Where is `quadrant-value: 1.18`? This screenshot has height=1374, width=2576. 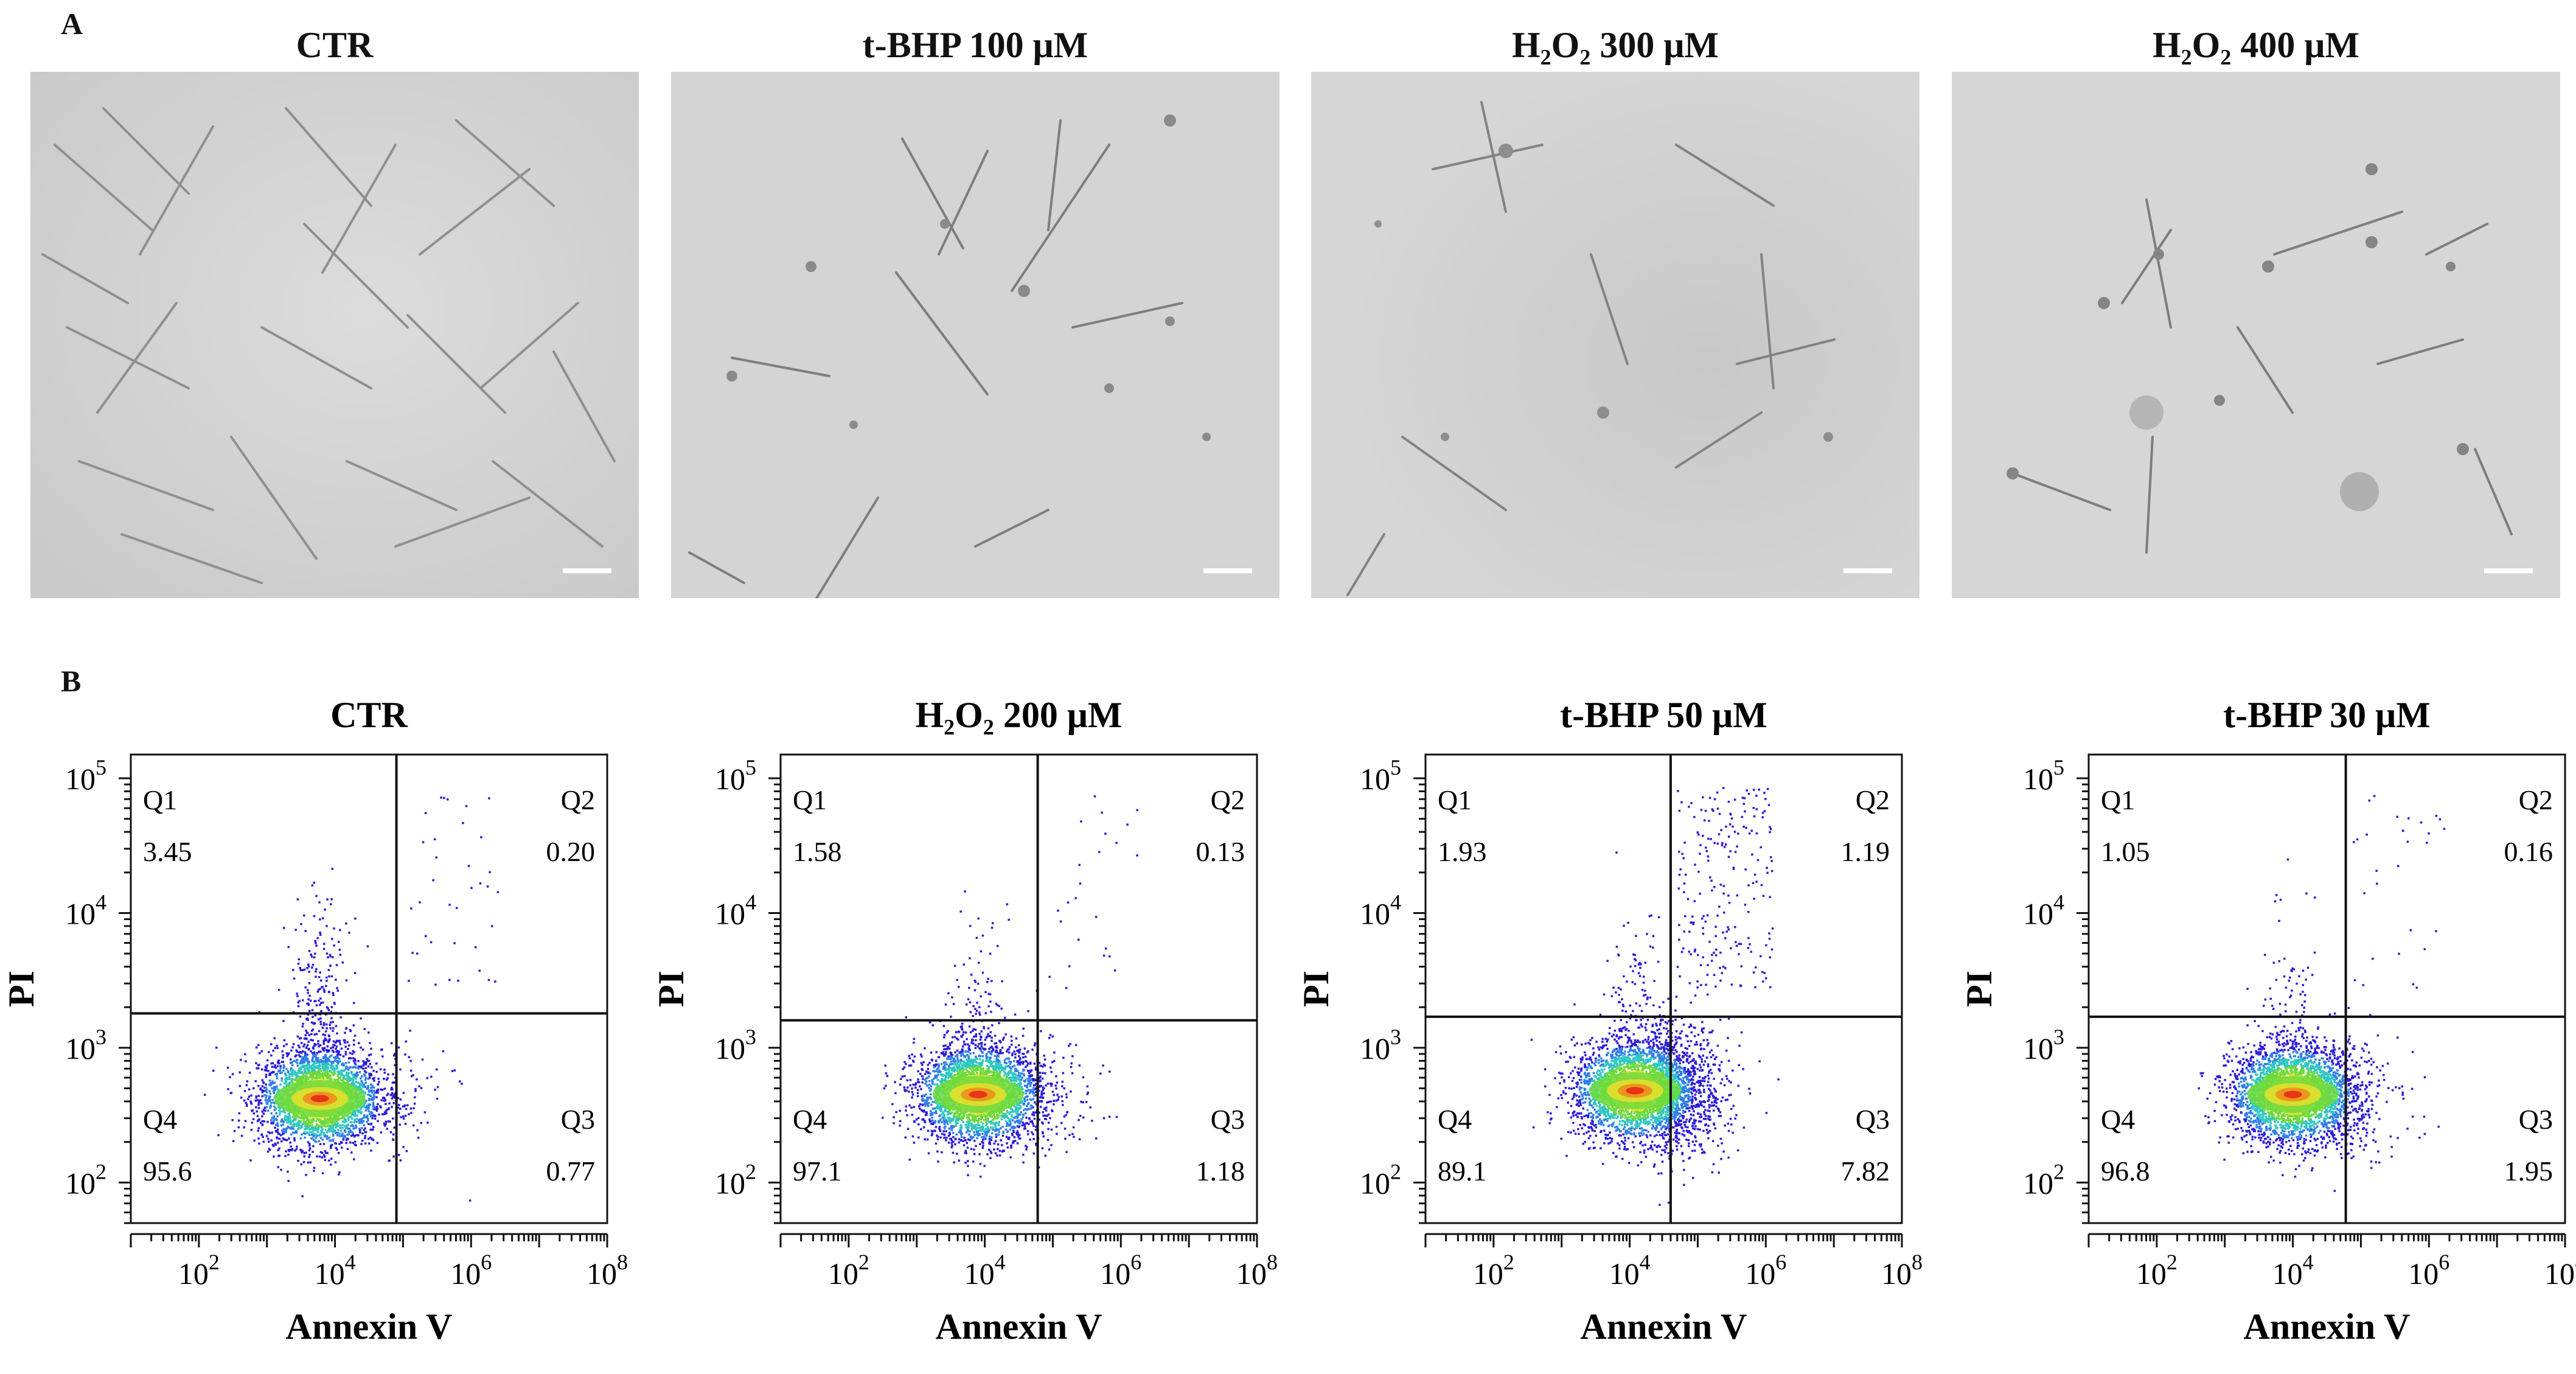
quadrant-value: 1.18 is located at coordinates (1220, 1172).